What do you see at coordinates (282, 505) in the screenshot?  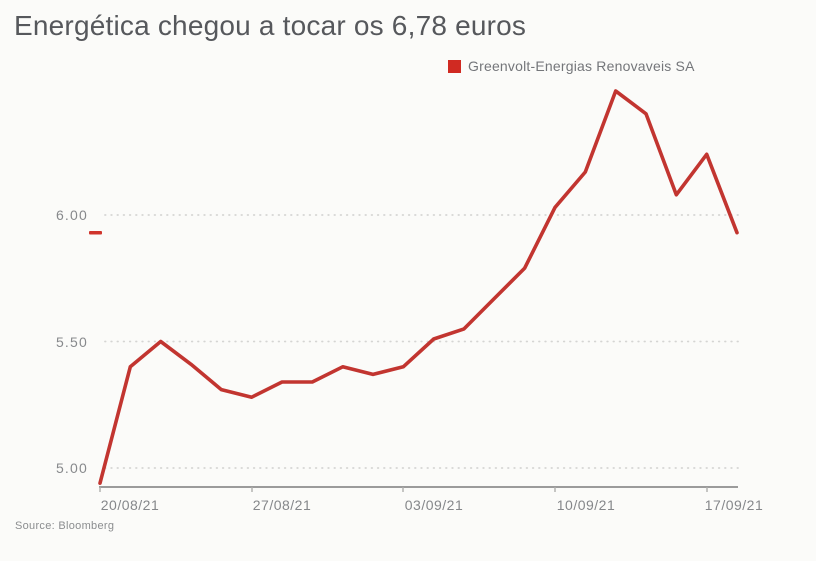 I see `x-axis-label: 27/08/21` at bounding box center [282, 505].